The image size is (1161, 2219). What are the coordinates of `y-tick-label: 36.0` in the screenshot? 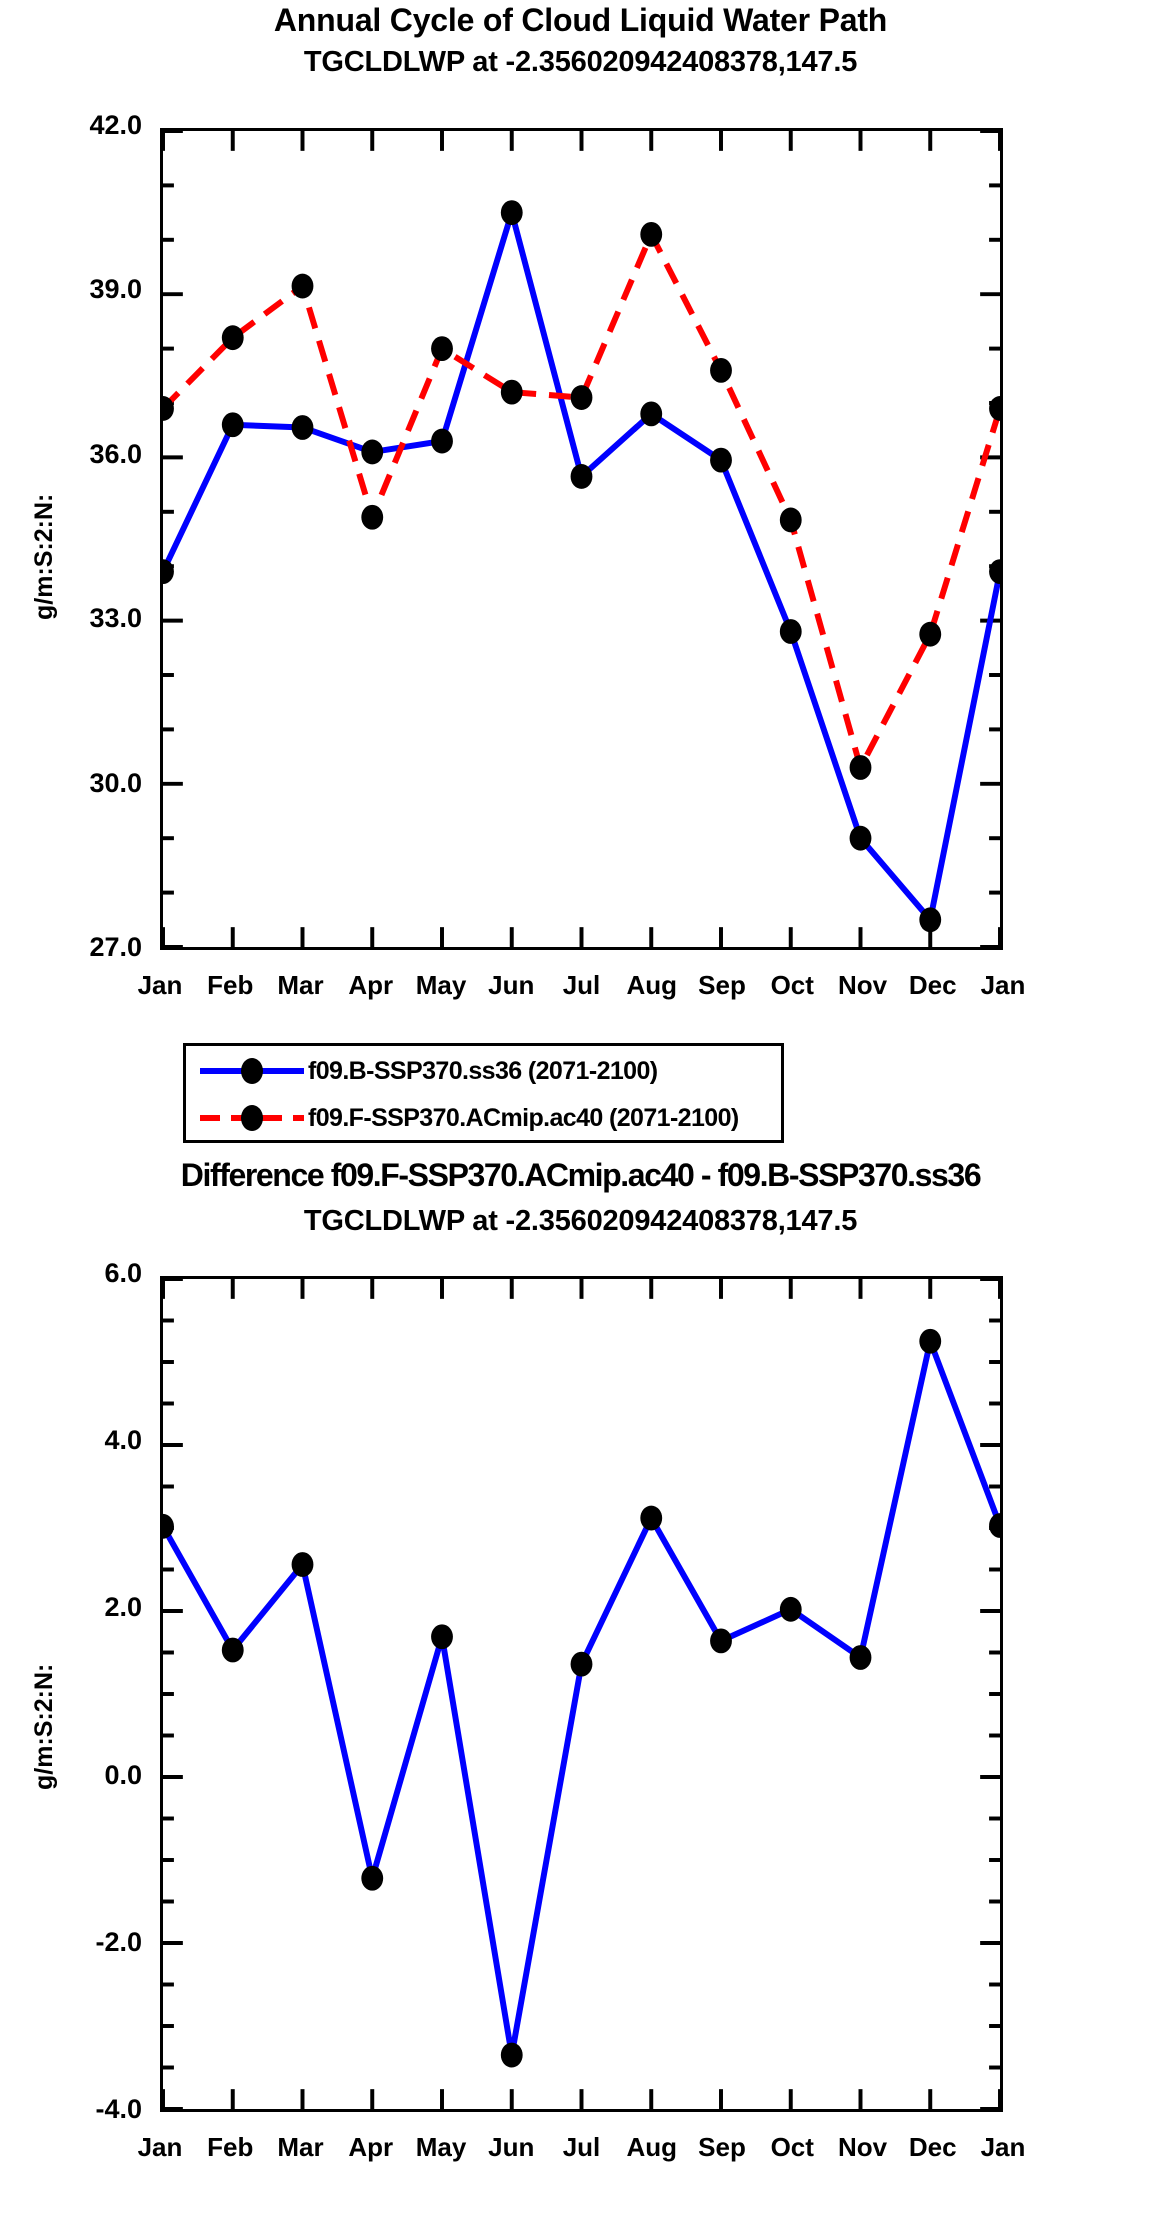 It's located at (115, 453).